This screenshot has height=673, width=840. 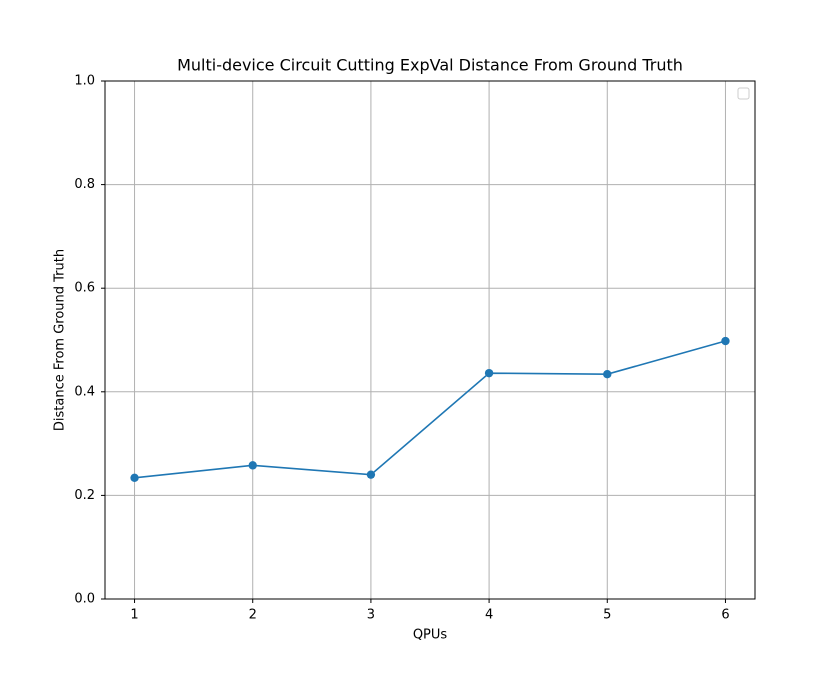 I want to click on x-tick-label: 6, so click(x=725, y=615).